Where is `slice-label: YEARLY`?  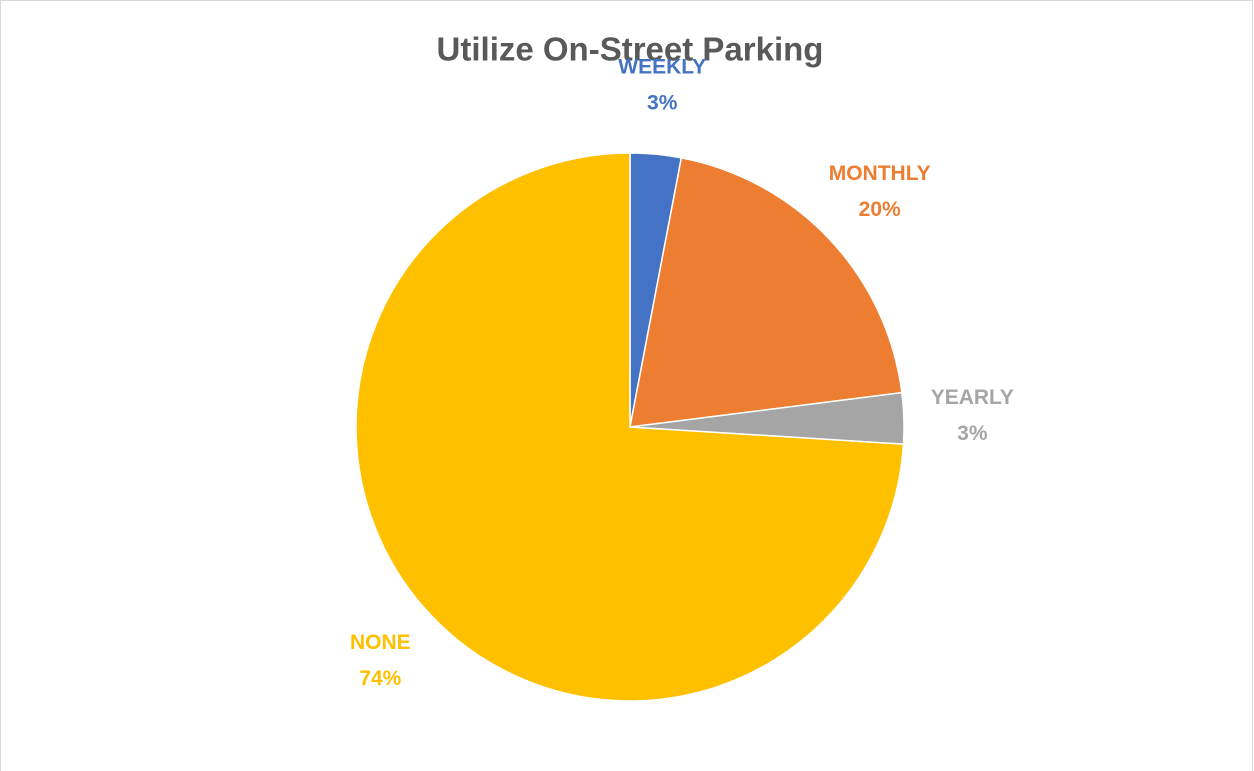 slice-label: YEARLY is located at coordinates (972, 397).